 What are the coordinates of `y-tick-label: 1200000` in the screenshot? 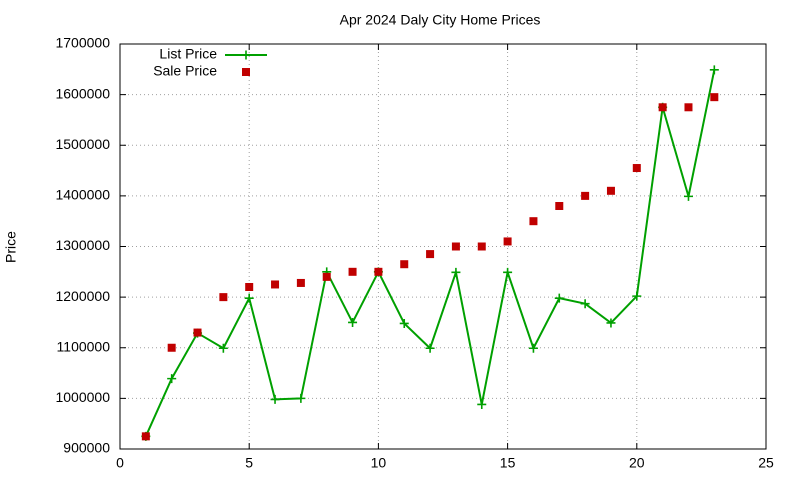 It's located at (82, 296).